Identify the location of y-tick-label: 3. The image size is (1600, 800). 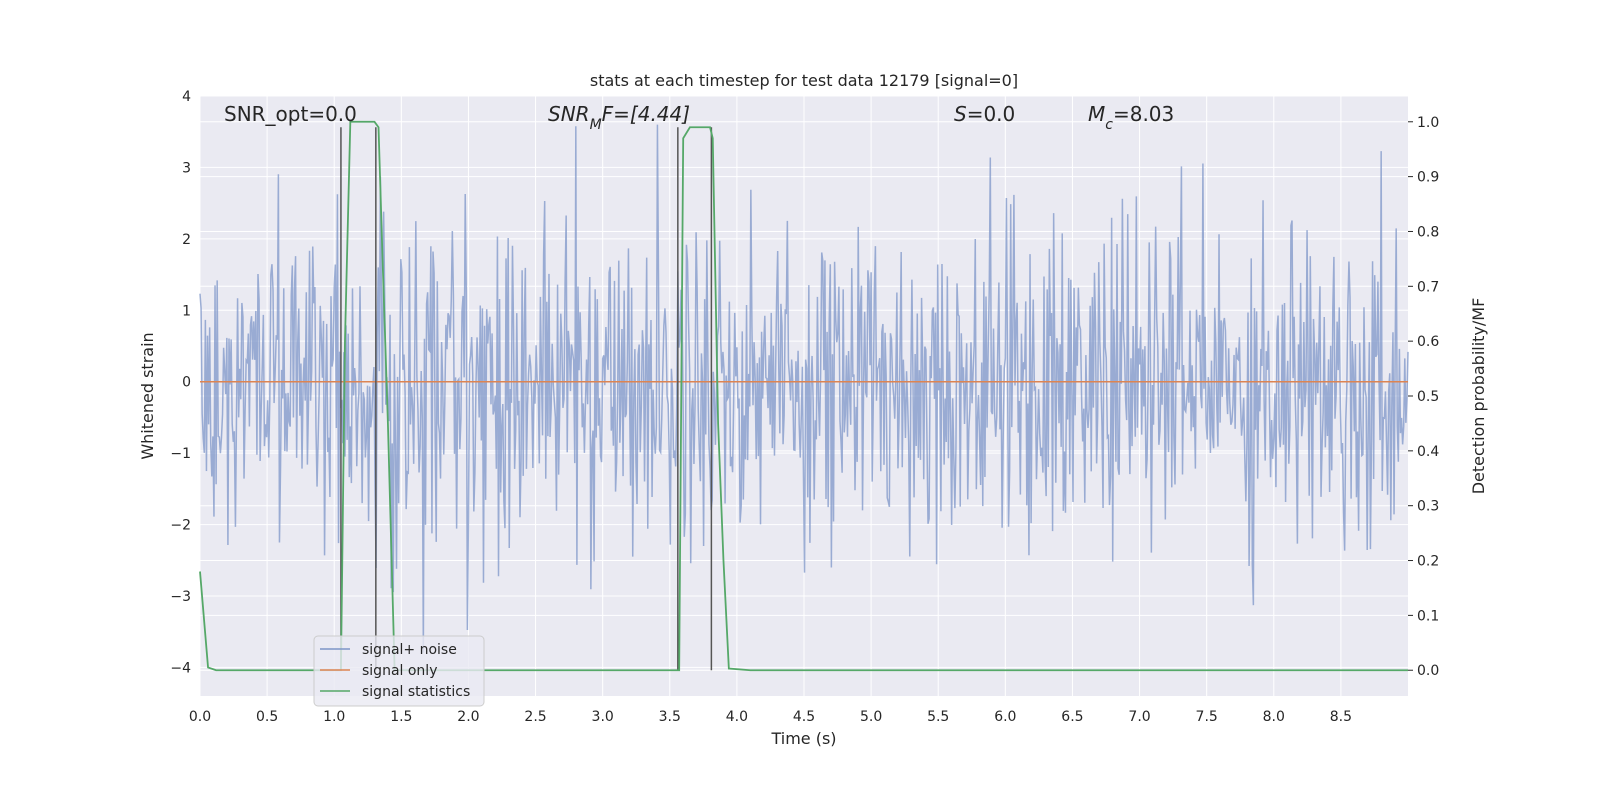
(186, 168).